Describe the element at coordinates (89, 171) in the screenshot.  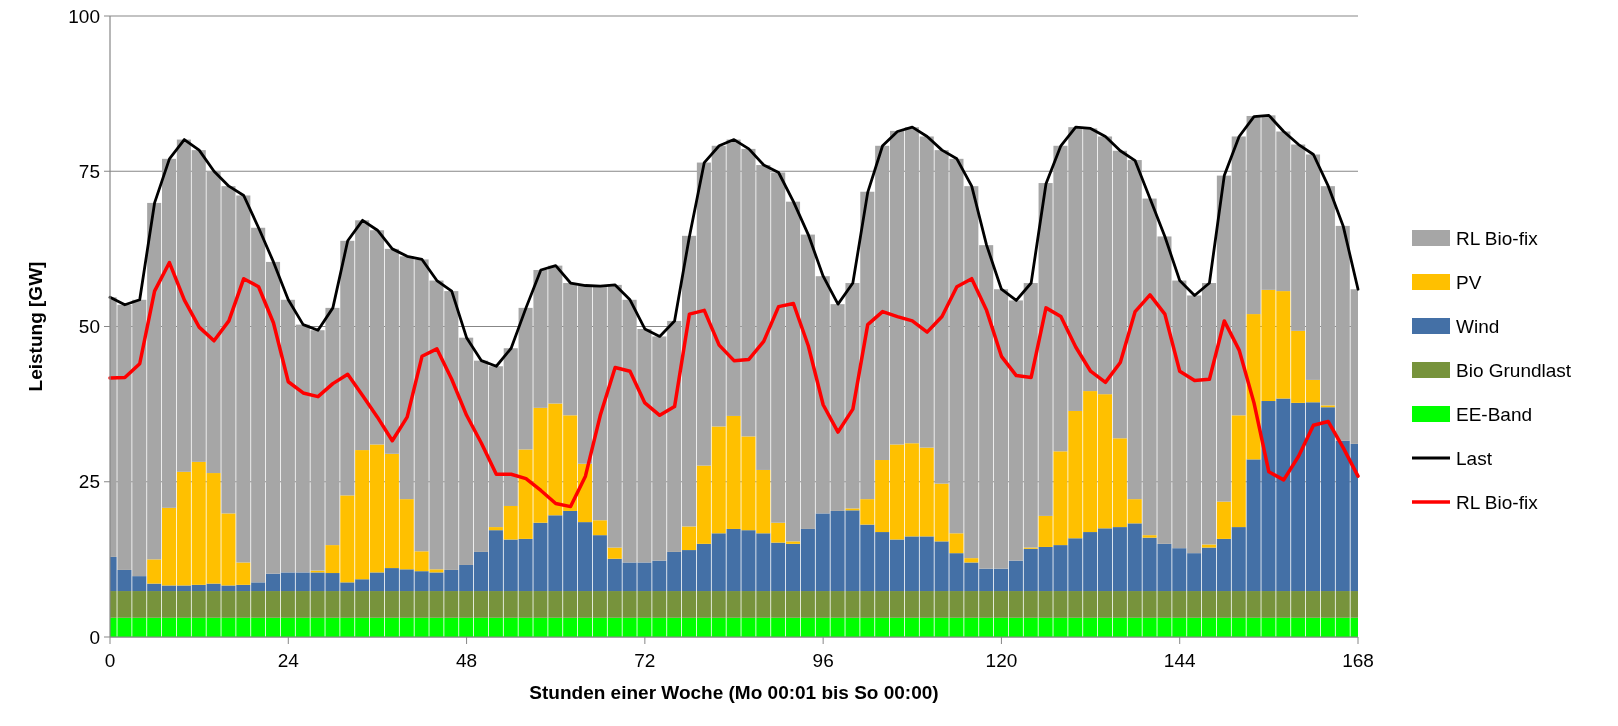
I see `y-tick-label: 75` at that location.